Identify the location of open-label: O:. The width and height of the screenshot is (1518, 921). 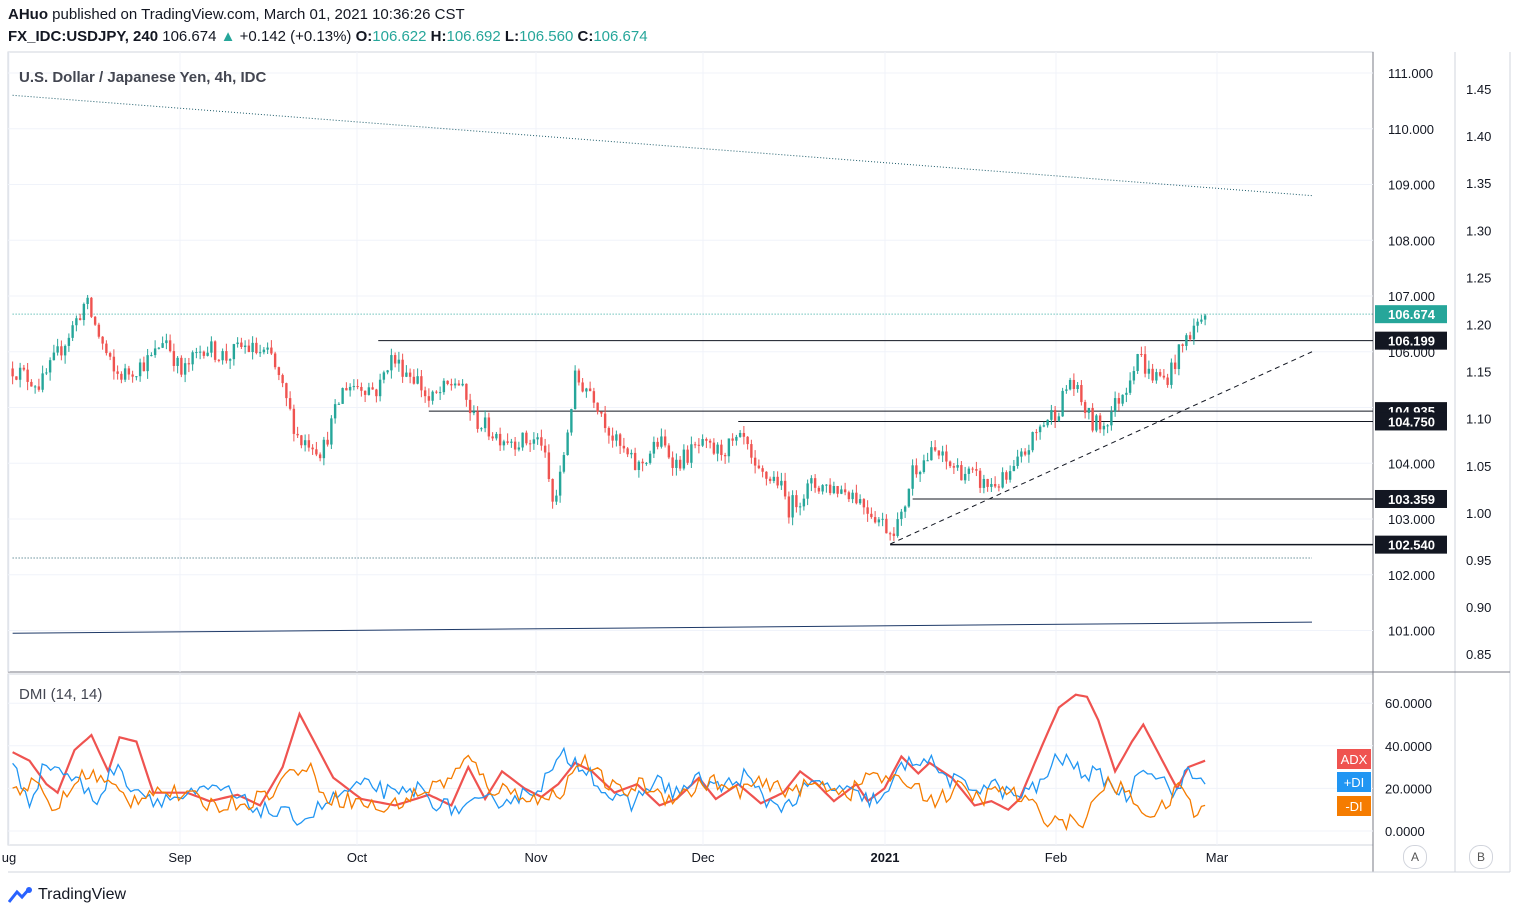
(364, 36).